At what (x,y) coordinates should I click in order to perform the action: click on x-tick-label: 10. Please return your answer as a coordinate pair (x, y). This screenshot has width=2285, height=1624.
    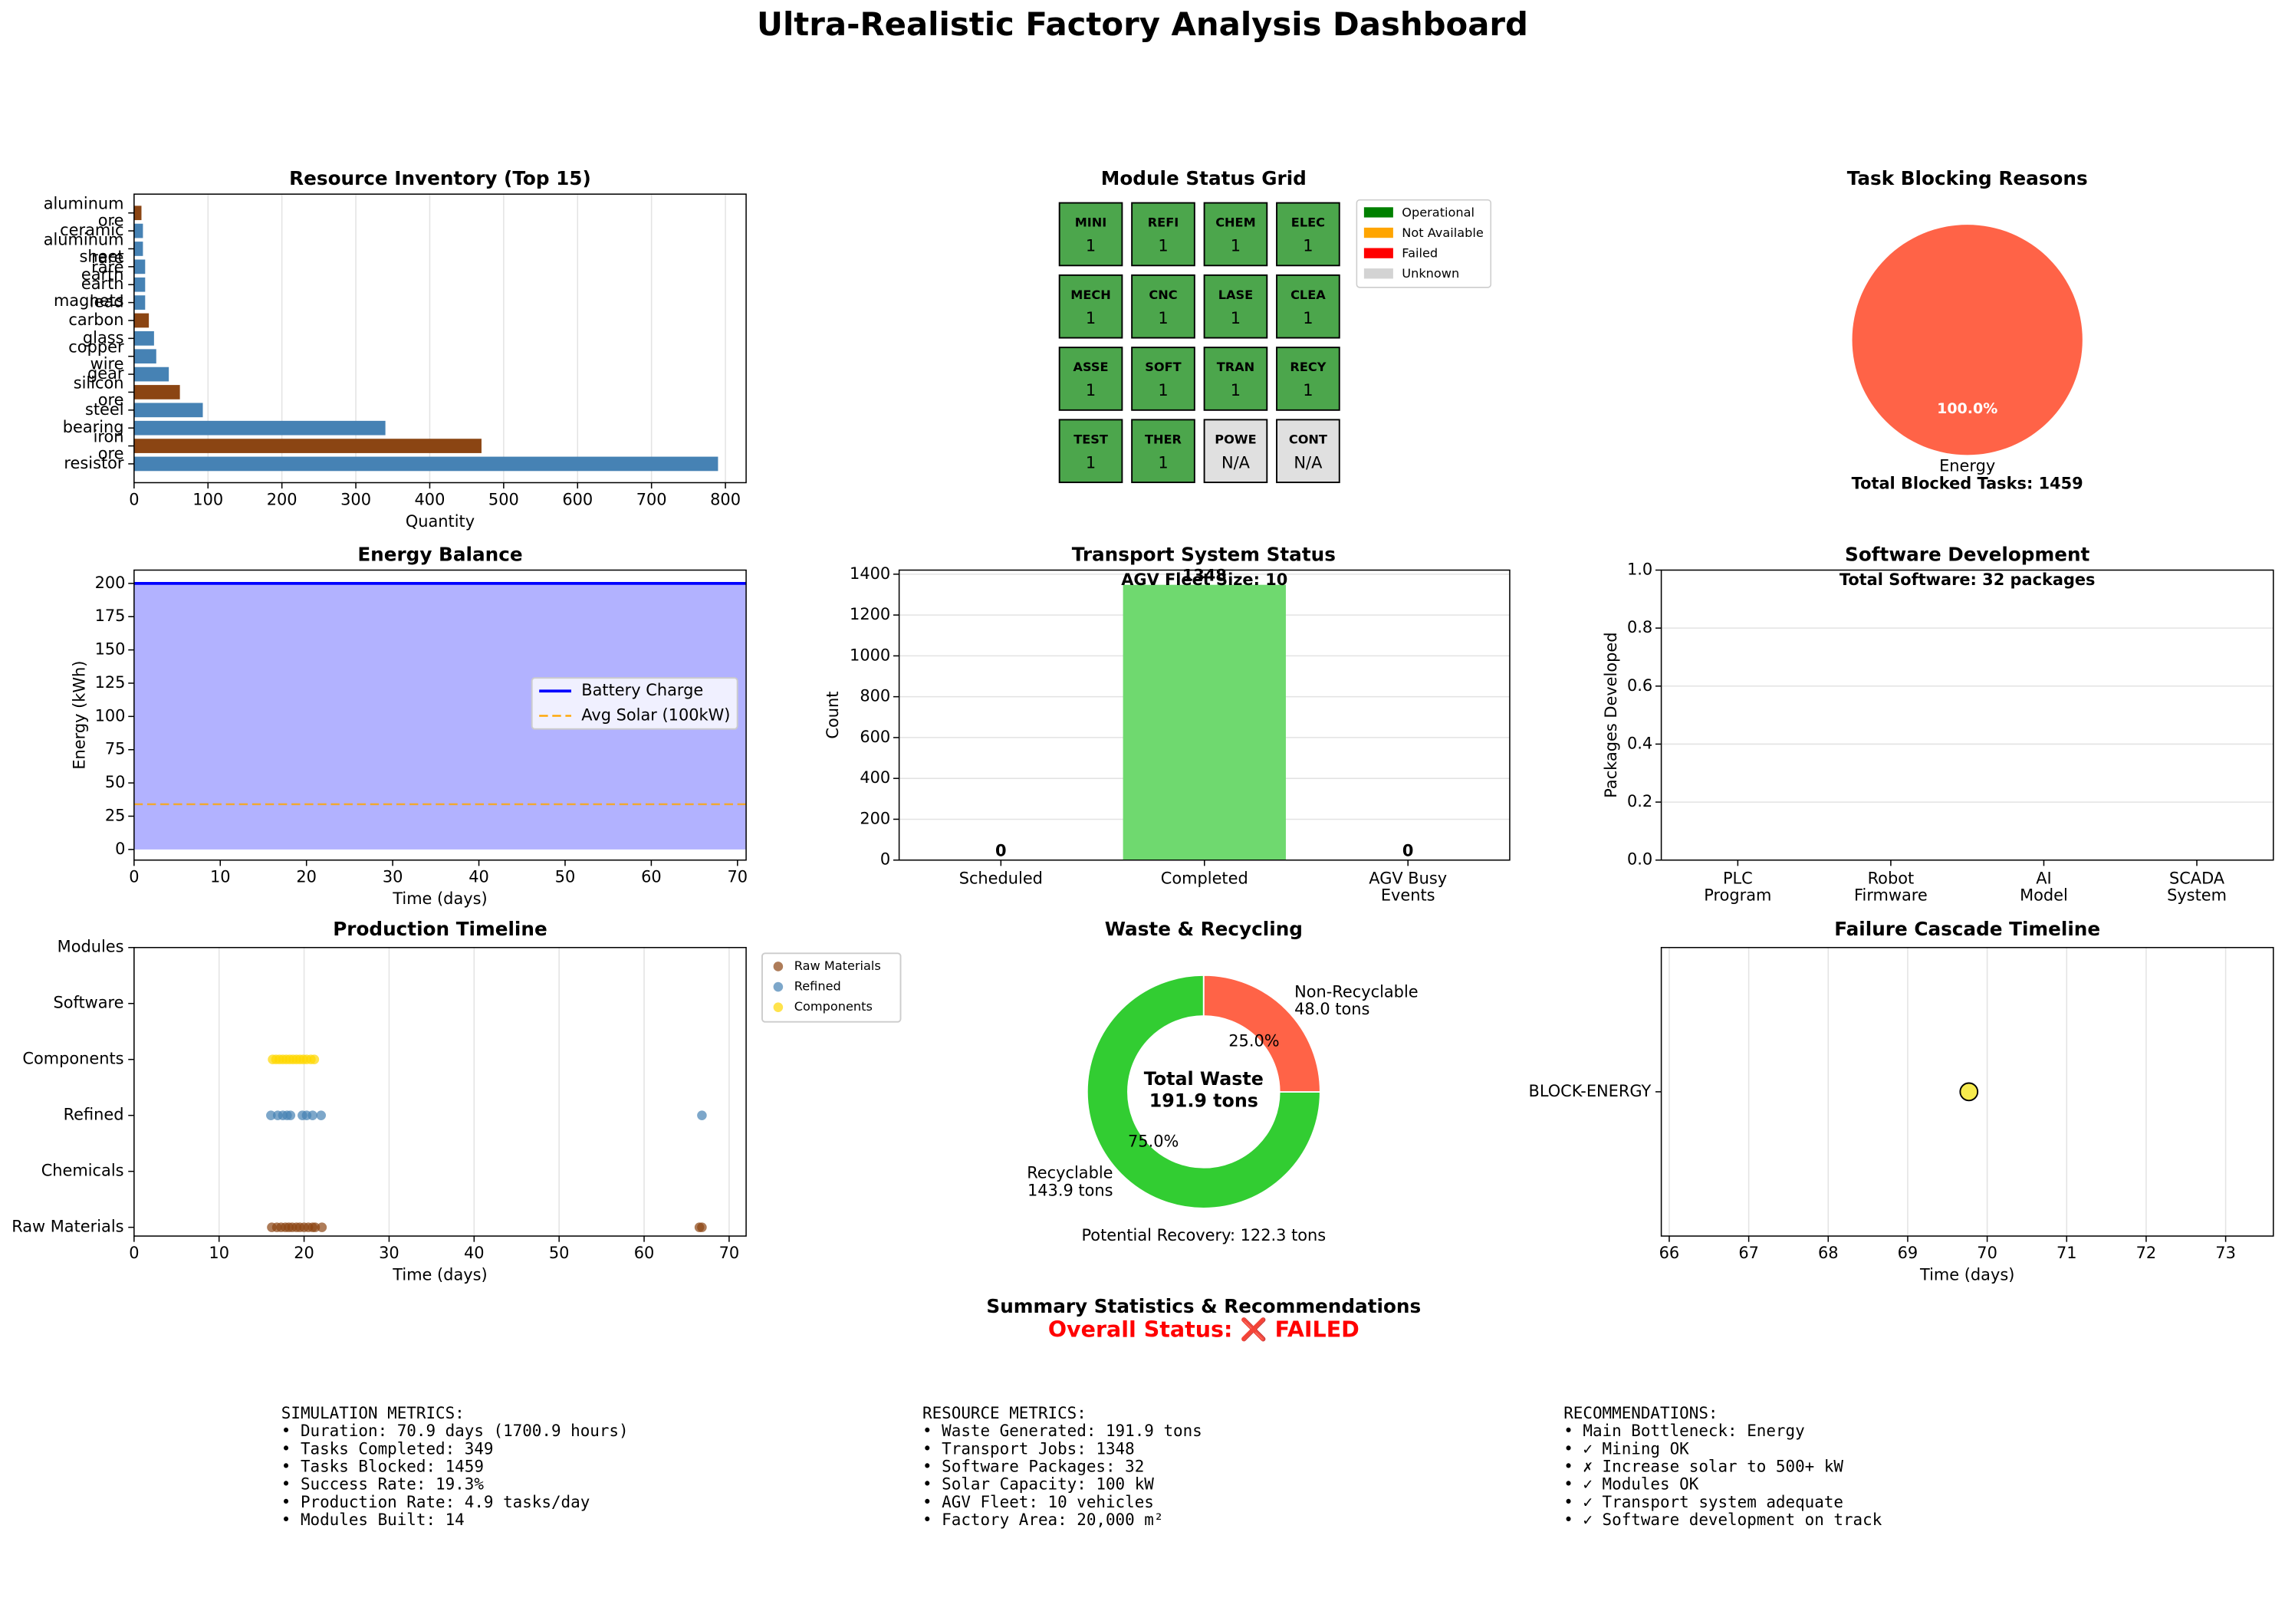
    Looking at the image, I should click on (221, 877).